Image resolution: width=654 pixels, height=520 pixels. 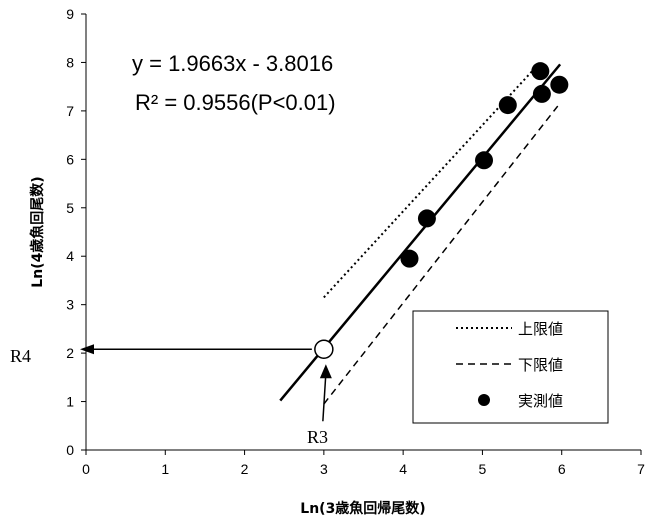 What do you see at coordinates (540, 329) in the screenshot?
I see `legend-label-upper: 上限値` at bounding box center [540, 329].